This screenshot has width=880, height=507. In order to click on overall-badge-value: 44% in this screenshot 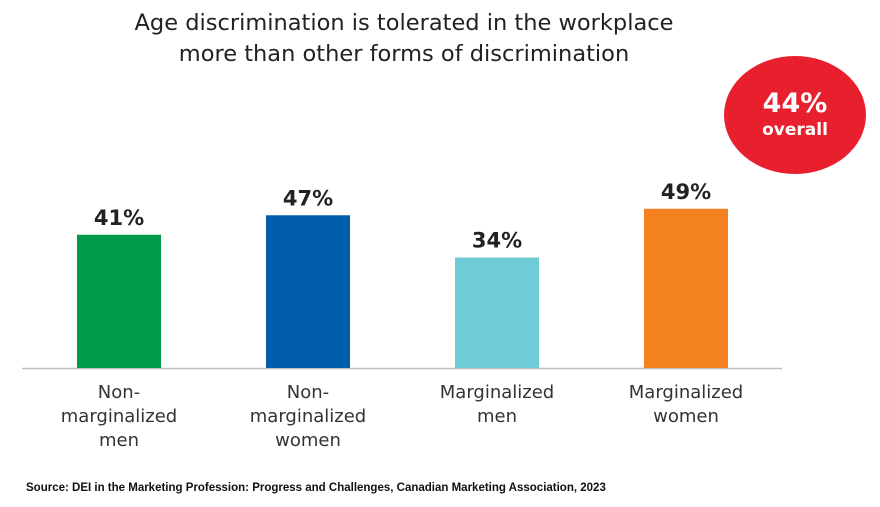, I will do `click(795, 103)`.